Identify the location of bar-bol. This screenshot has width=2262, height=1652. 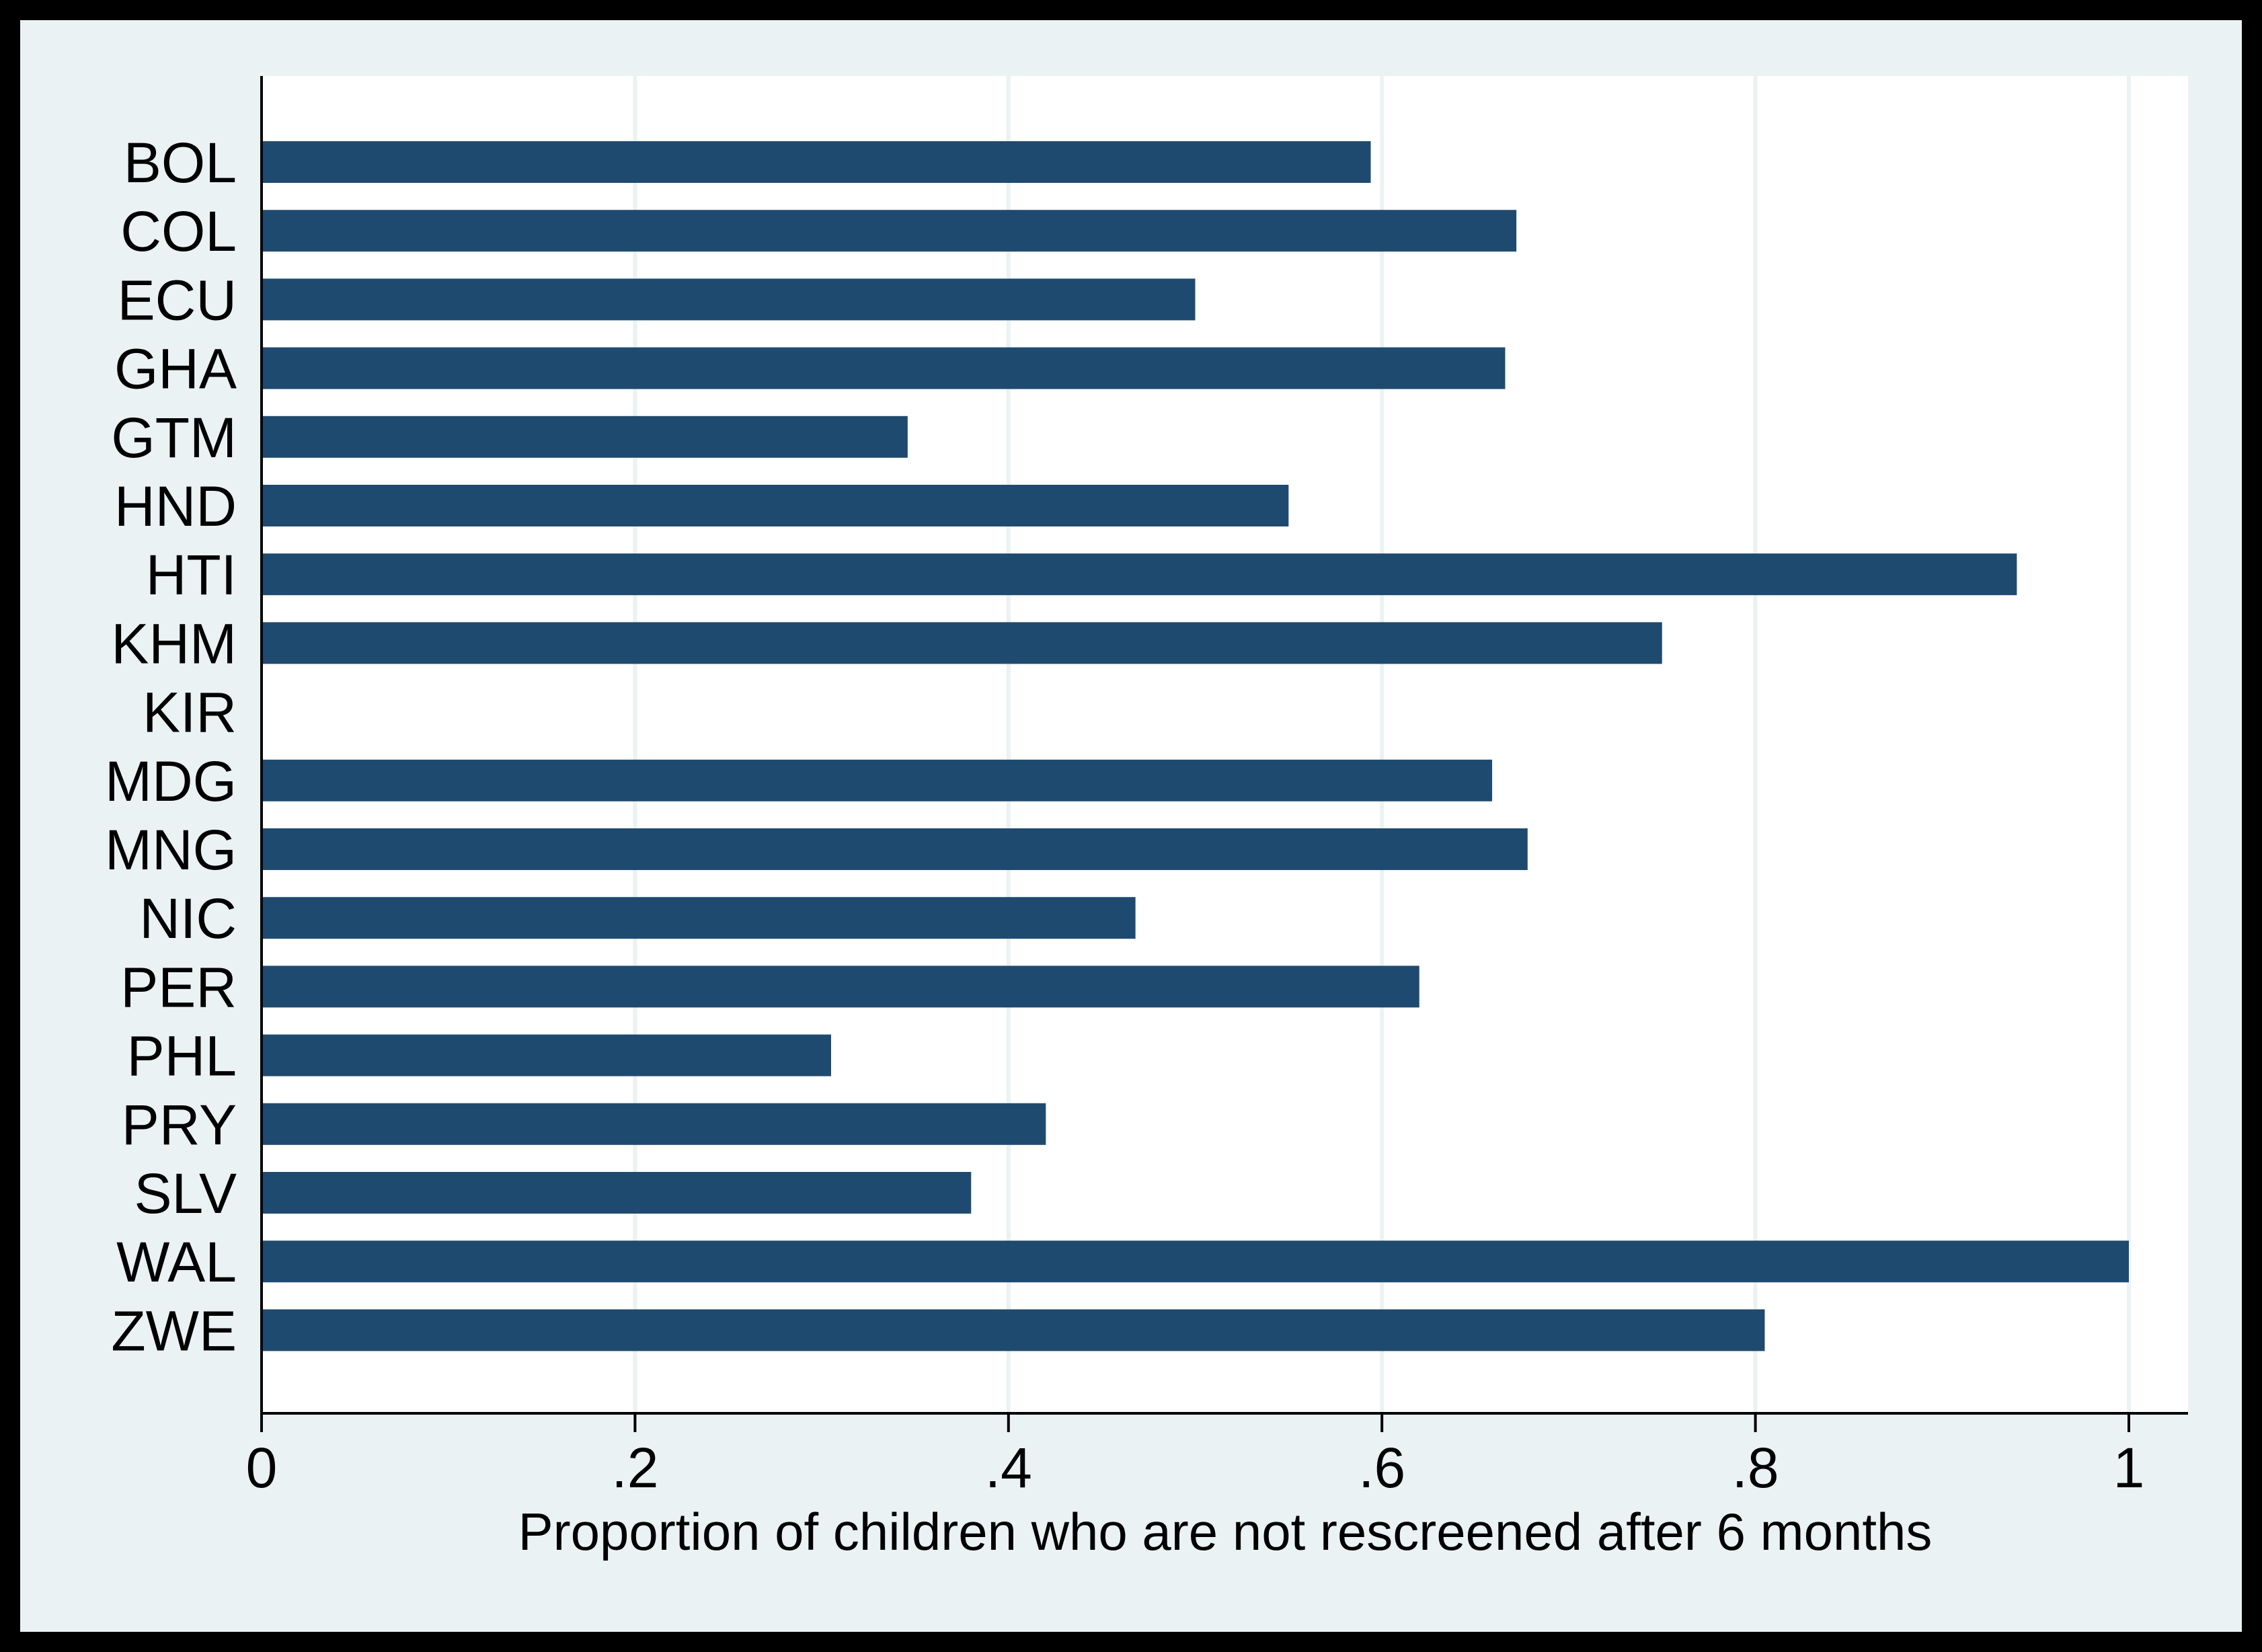
(816, 162).